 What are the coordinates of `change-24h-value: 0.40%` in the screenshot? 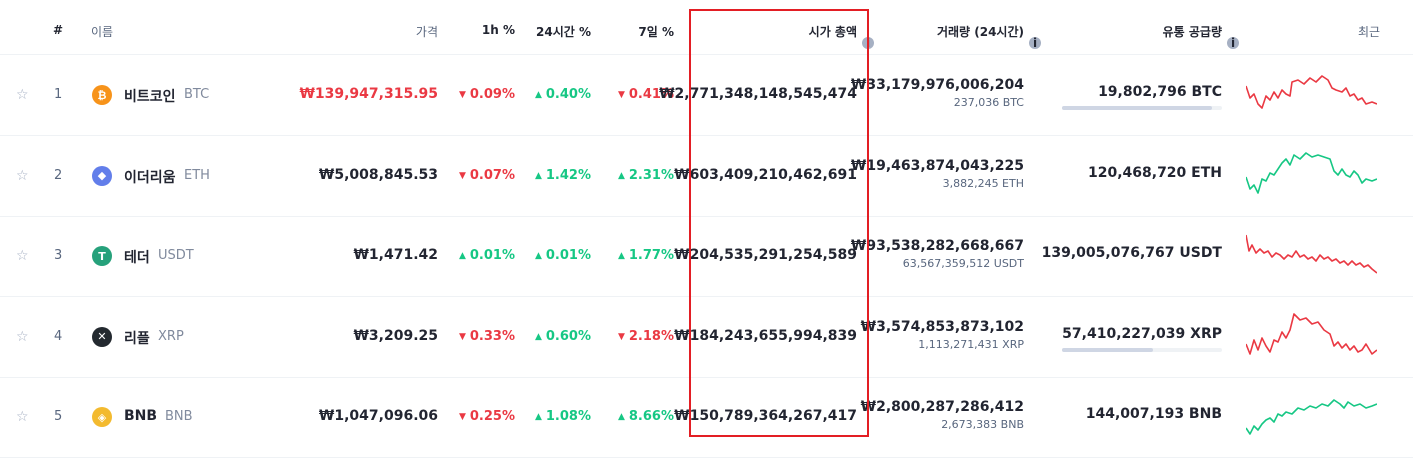 It's located at (568, 94).